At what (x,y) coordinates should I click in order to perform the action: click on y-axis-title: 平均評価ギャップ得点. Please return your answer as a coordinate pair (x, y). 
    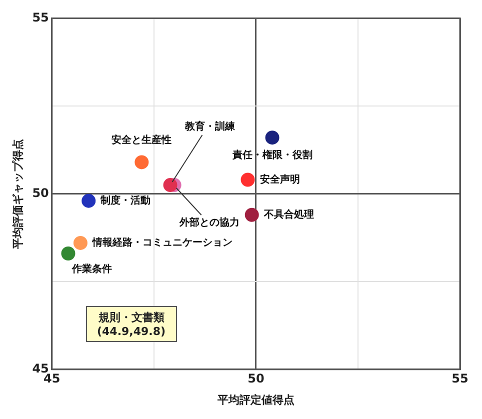
    Looking at the image, I should click on (17, 194).